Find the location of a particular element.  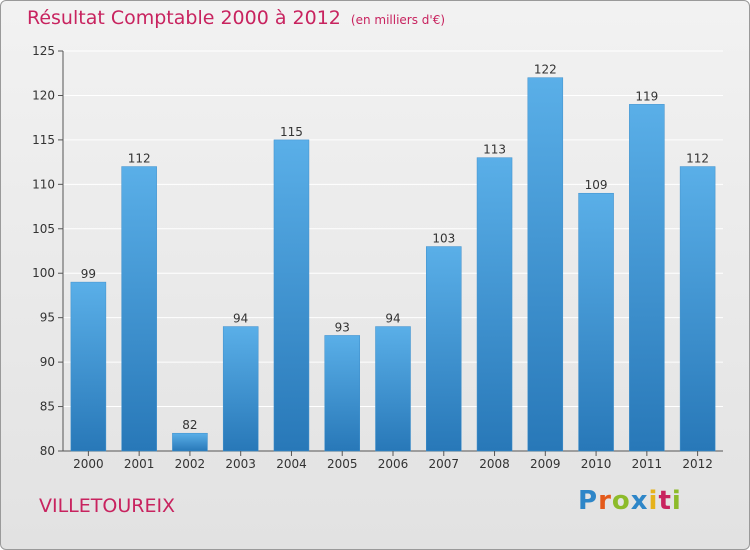

x-tick-label: 2002 is located at coordinates (190, 464).